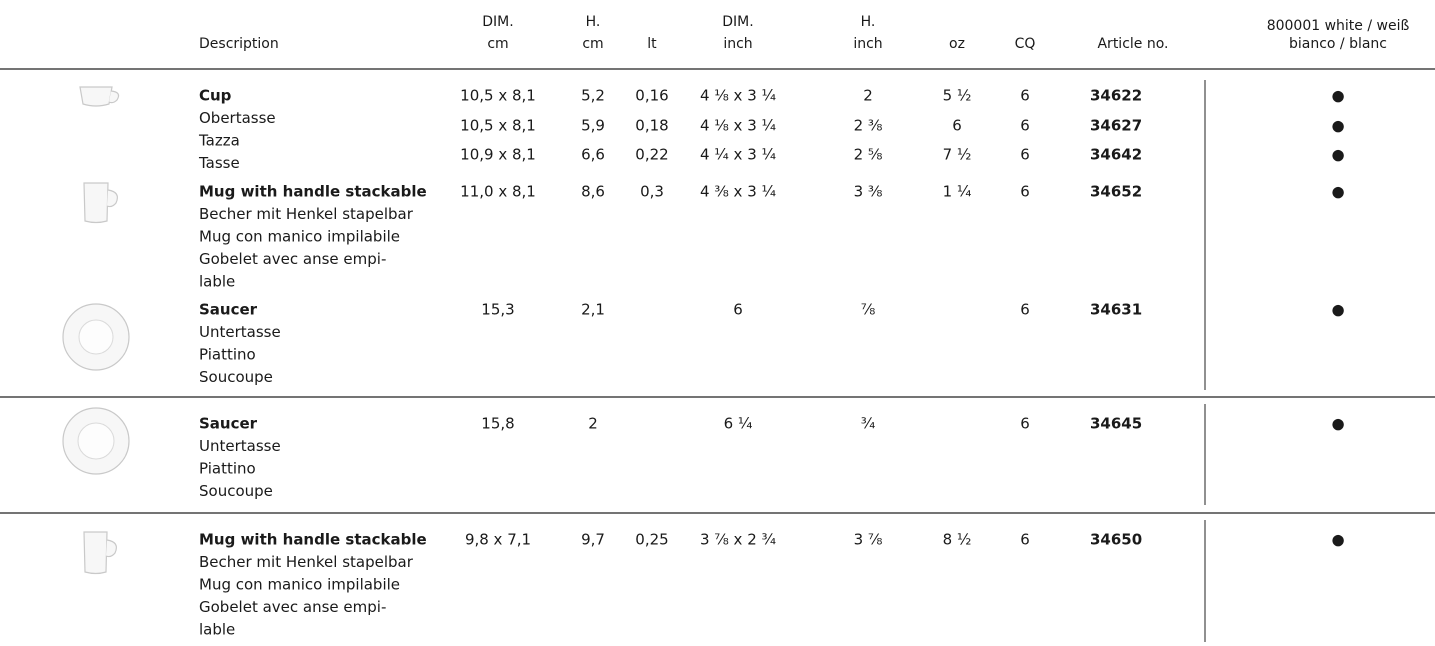 The image size is (1435, 646). Describe the element at coordinates (1116, 96) in the screenshot. I see `cell: 34622` at that location.